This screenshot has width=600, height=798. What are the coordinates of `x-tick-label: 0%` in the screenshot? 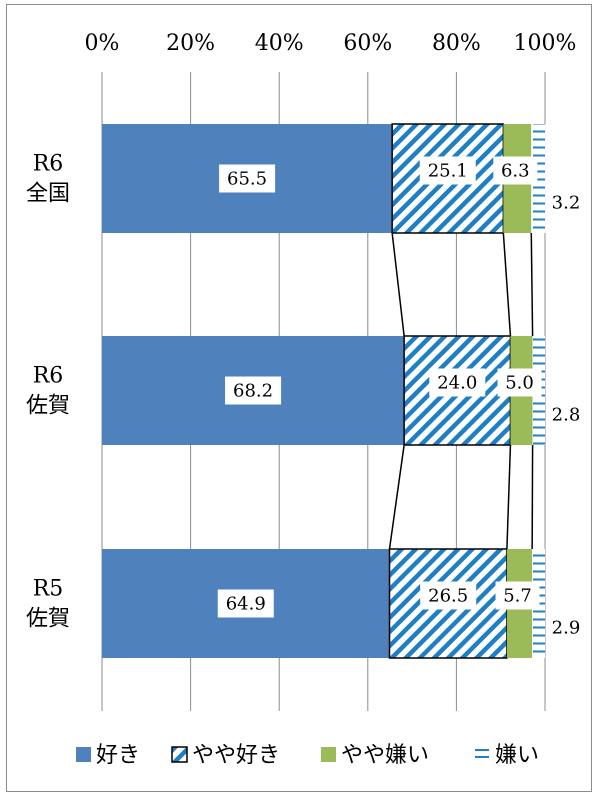 It's located at (102, 43).